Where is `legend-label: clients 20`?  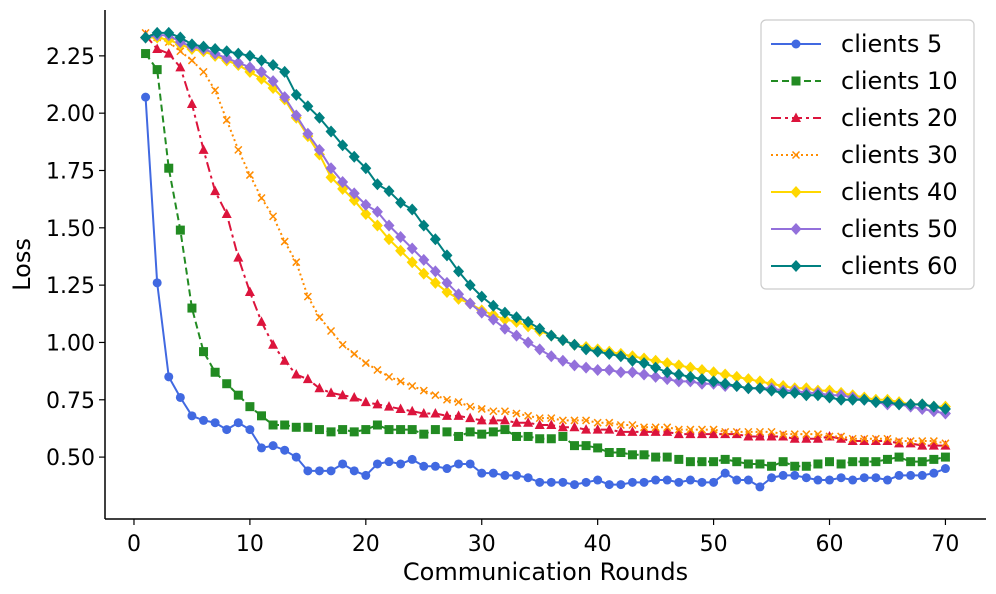
legend-label: clients 20 is located at coordinates (899, 118).